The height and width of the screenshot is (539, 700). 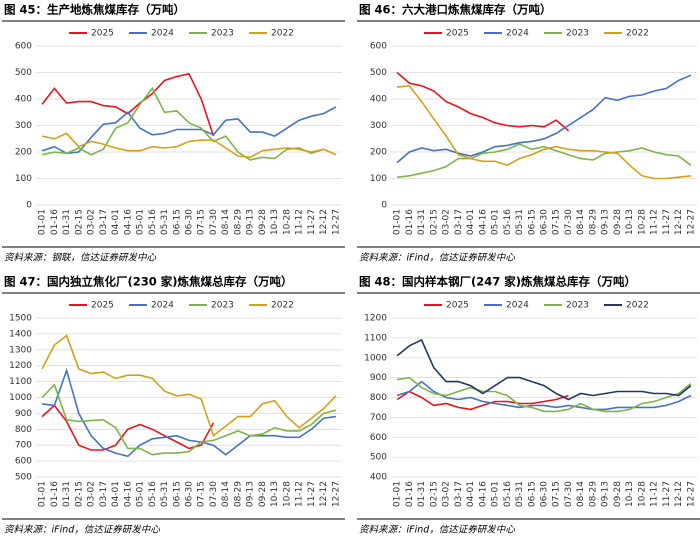 I want to click on y-tick-label: 900, so click(x=378, y=378).